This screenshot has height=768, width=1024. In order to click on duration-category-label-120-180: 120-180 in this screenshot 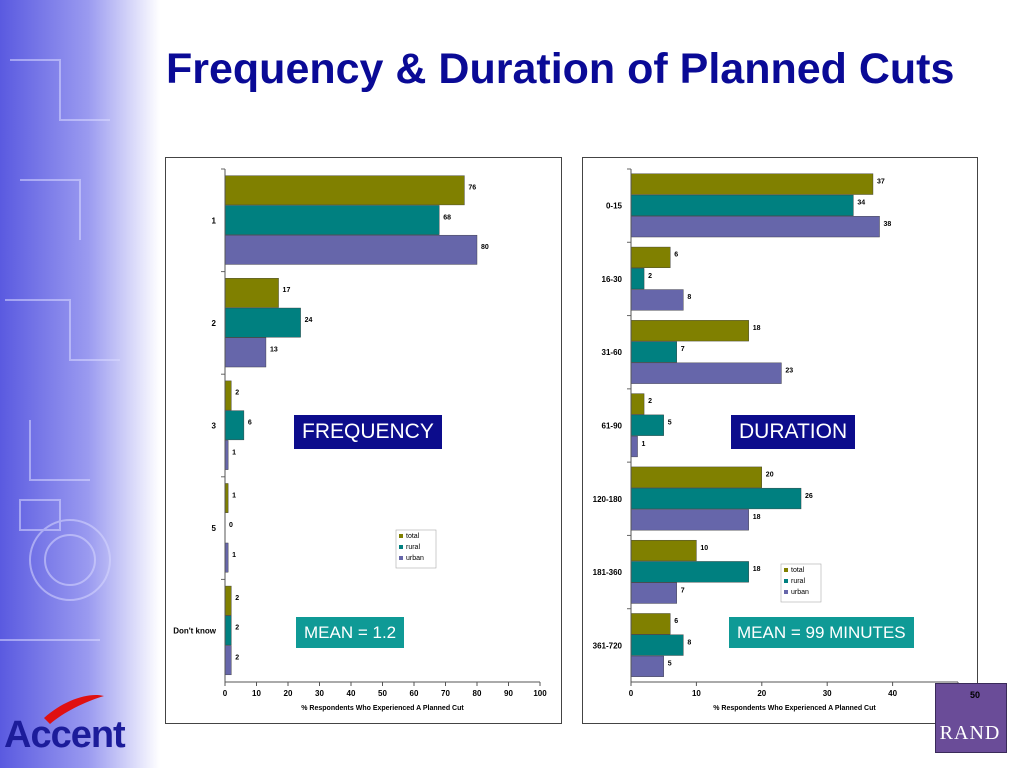, I will do `click(608, 499)`.